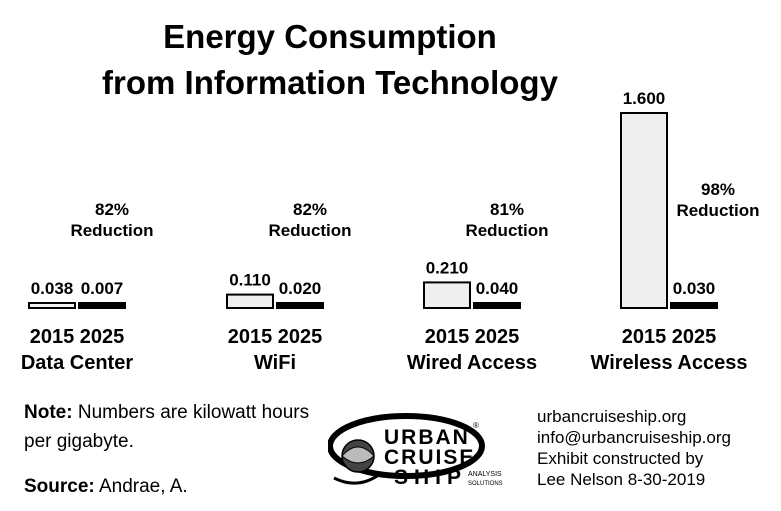 Image resolution: width=781 pixels, height=511 pixels. I want to click on note-text: Numbers are kilowatt hours per gigabyte., so click(167, 427).